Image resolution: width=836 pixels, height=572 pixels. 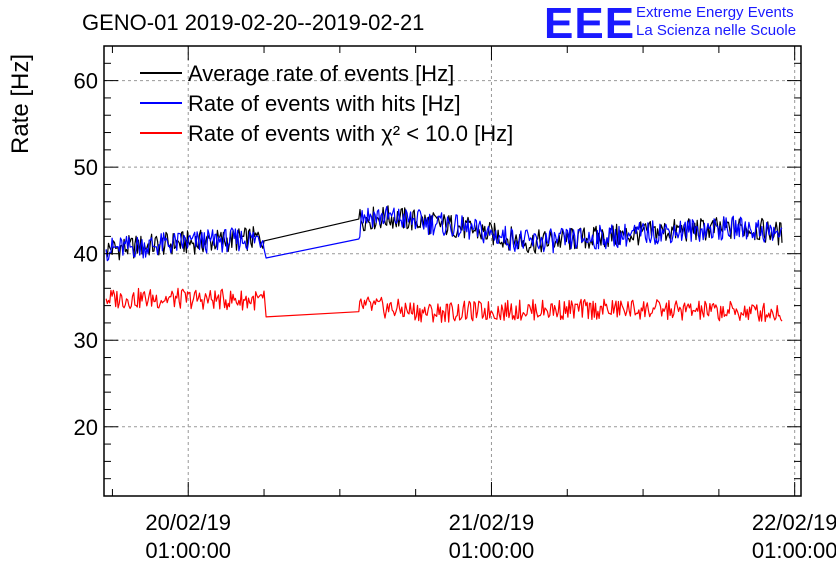 What do you see at coordinates (20, 104) in the screenshot?
I see `y-axis-label: Rate [Hz]` at bounding box center [20, 104].